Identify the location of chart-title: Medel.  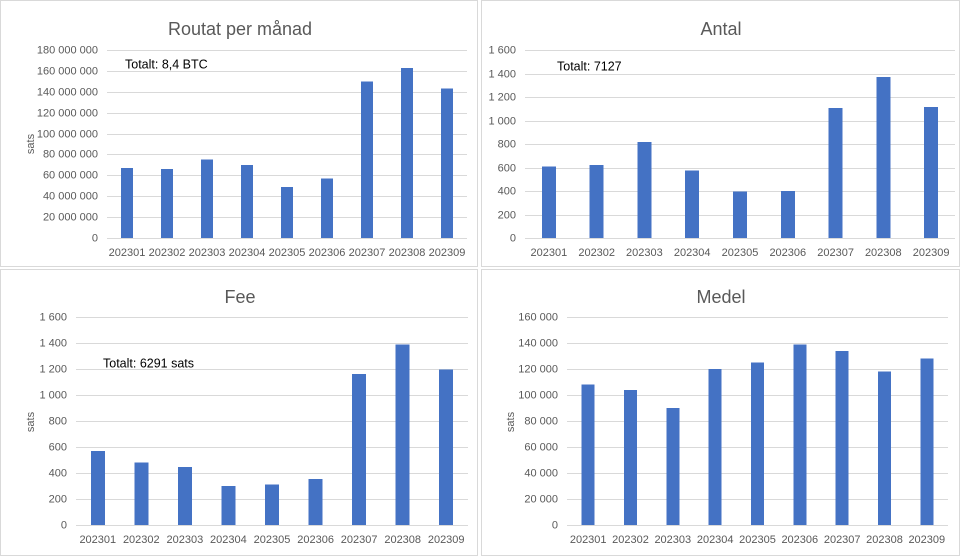
(720, 297).